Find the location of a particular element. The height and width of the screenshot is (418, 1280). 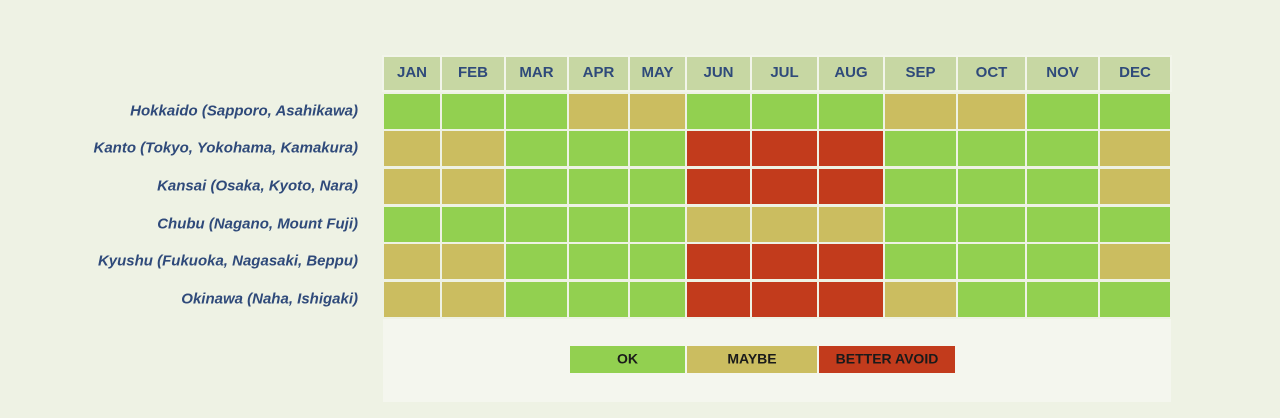

legend-label: BETTER AVOID is located at coordinates (887, 359).